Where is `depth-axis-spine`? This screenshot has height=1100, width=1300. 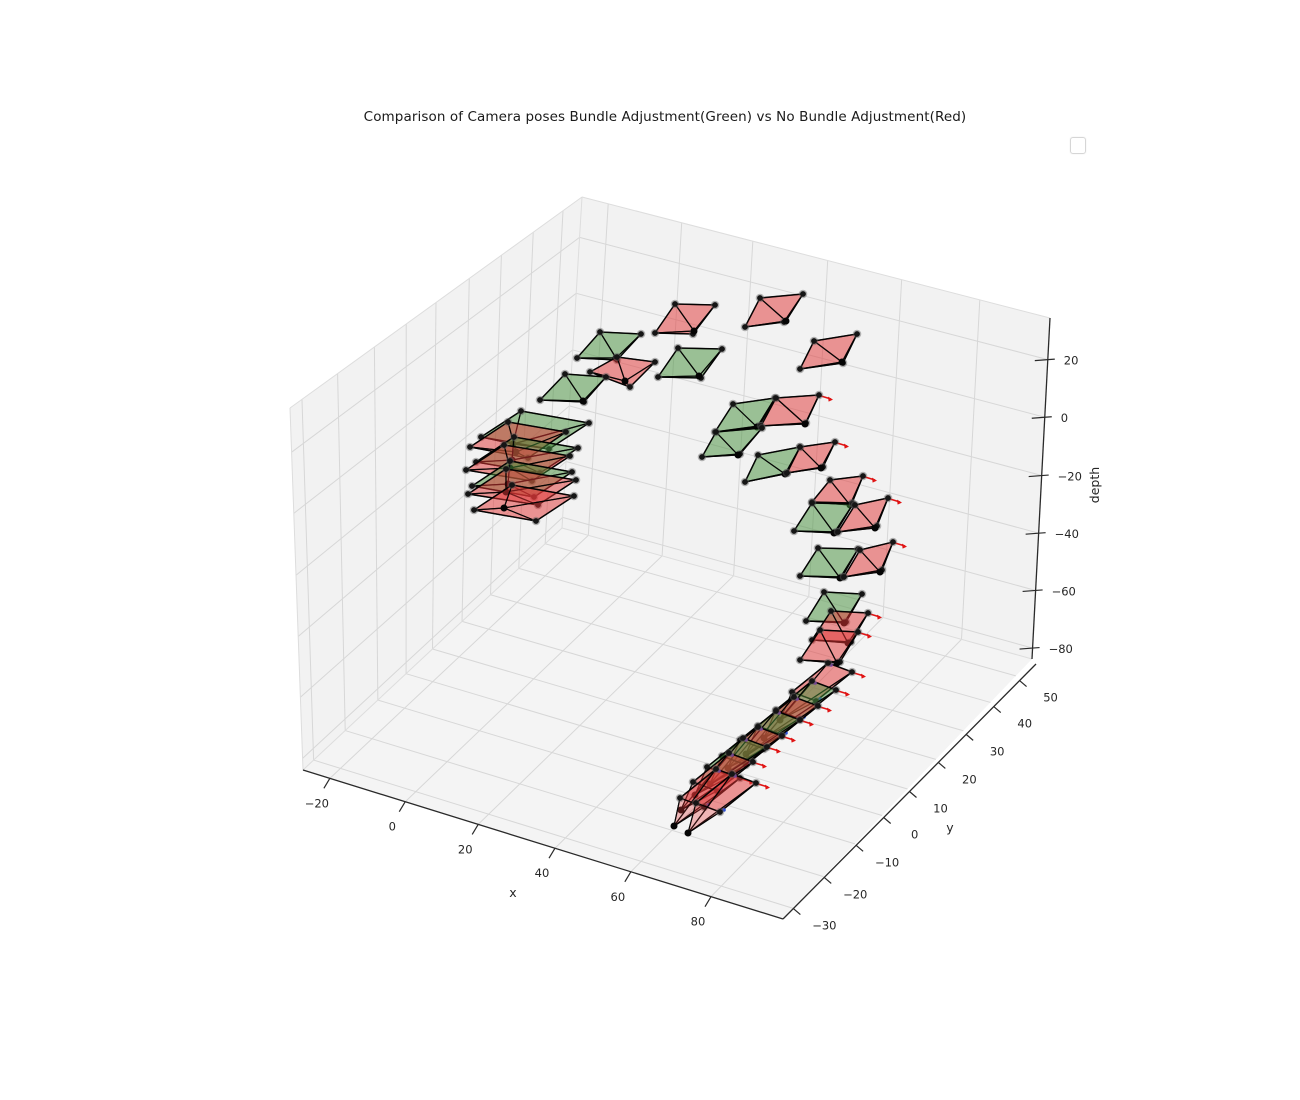 depth-axis-spine is located at coordinates (1041, 488).